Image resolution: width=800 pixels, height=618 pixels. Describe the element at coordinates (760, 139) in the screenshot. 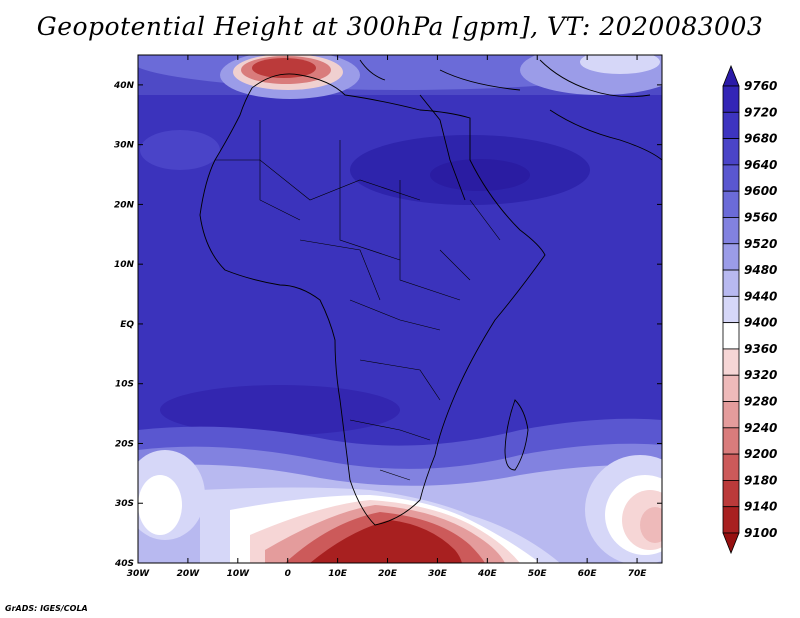

I see `colorbar-level-label: 9680` at that location.